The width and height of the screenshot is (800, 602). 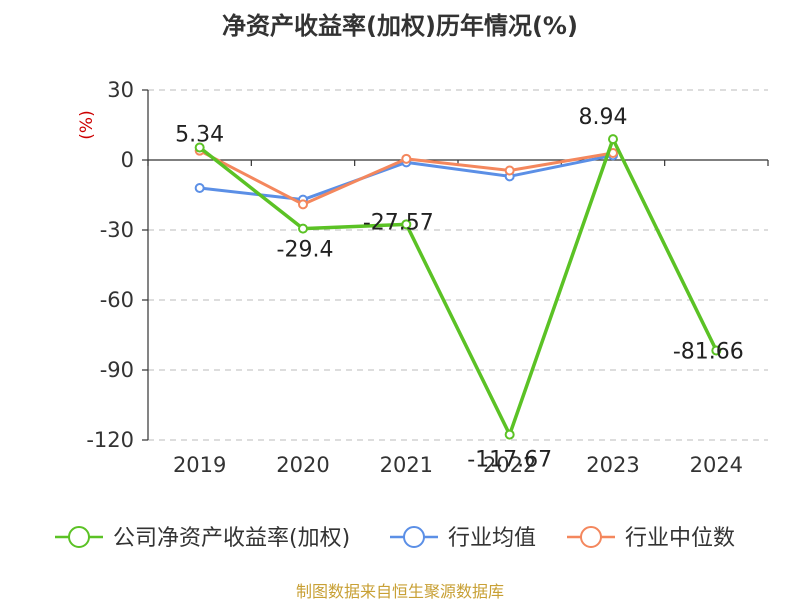 What do you see at coordinates (117, 370) in the screenshot?
I see `y-tick-label: -90` at bounding box center [117, 370].